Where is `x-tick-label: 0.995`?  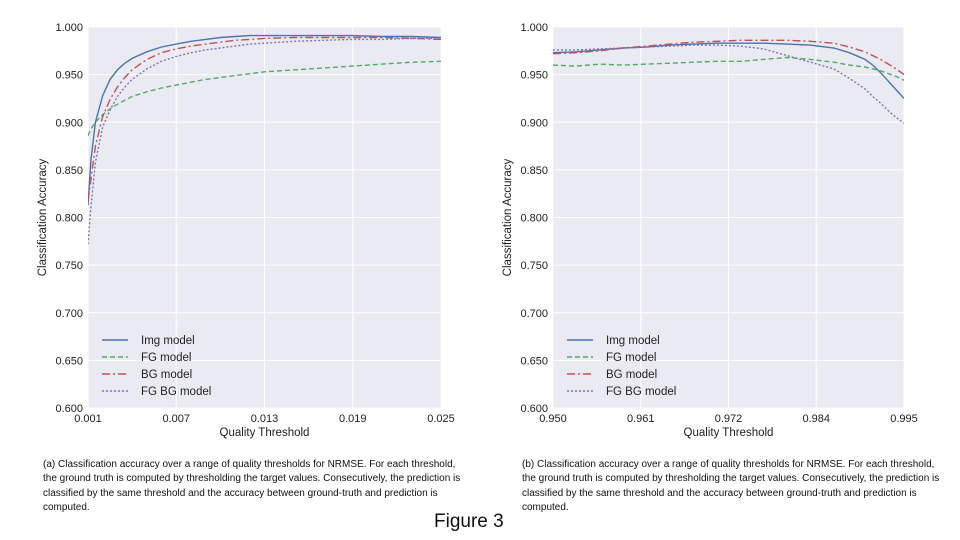 x-tick-label: 0.995 is located at coordinates (904, 419).